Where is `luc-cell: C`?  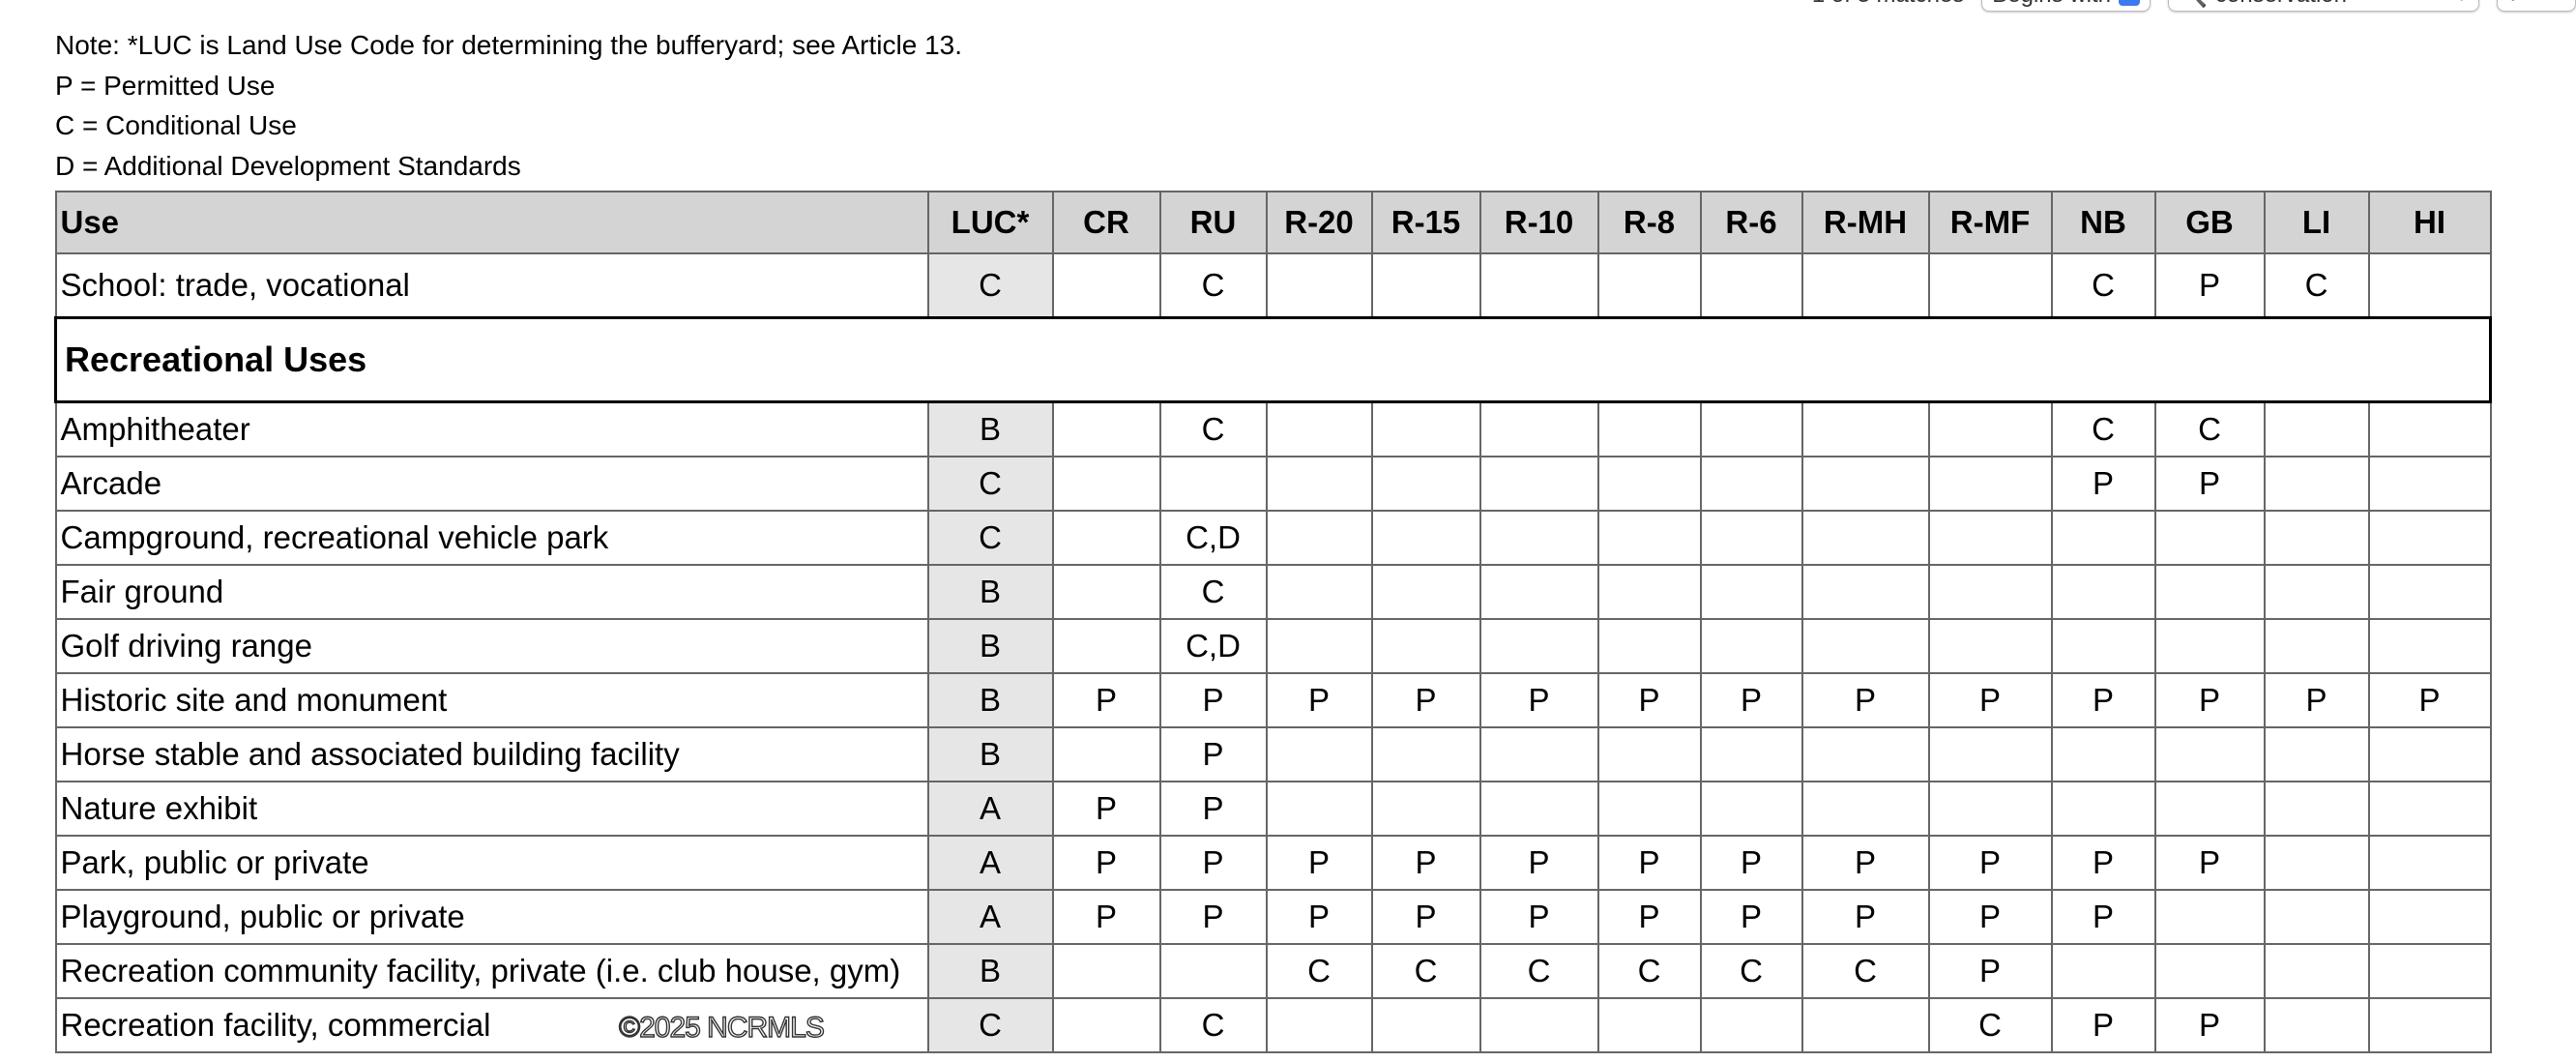 luc-cell: C is located at coordinates (990, 538).